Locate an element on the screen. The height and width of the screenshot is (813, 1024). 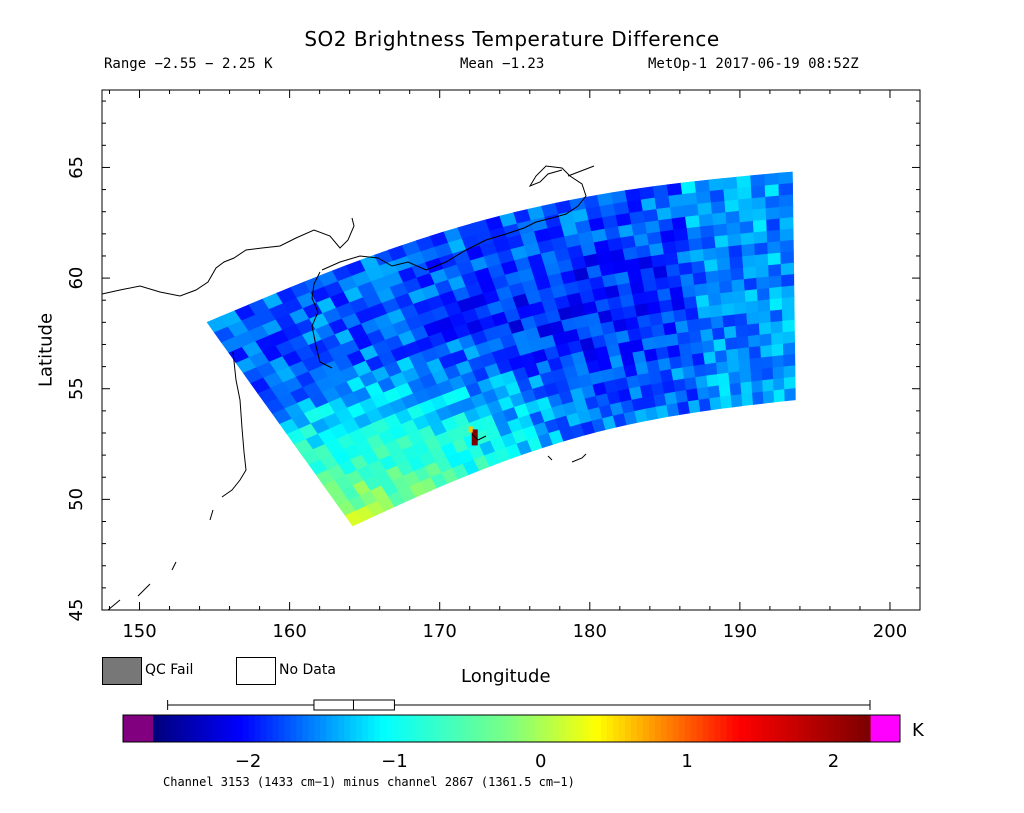
x-tick-label: 160 is located at coordinates (289, 631).